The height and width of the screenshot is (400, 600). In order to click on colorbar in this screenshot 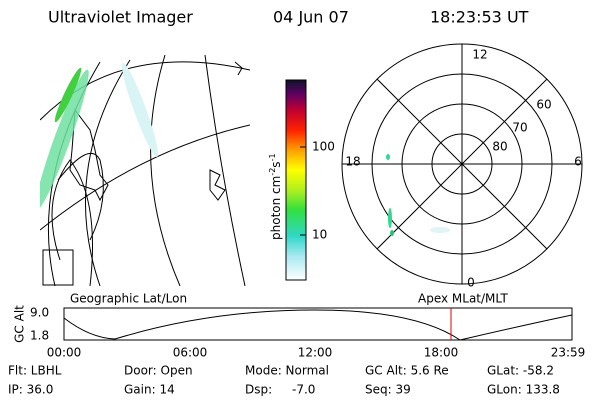, I will do `click(296, 180)`.